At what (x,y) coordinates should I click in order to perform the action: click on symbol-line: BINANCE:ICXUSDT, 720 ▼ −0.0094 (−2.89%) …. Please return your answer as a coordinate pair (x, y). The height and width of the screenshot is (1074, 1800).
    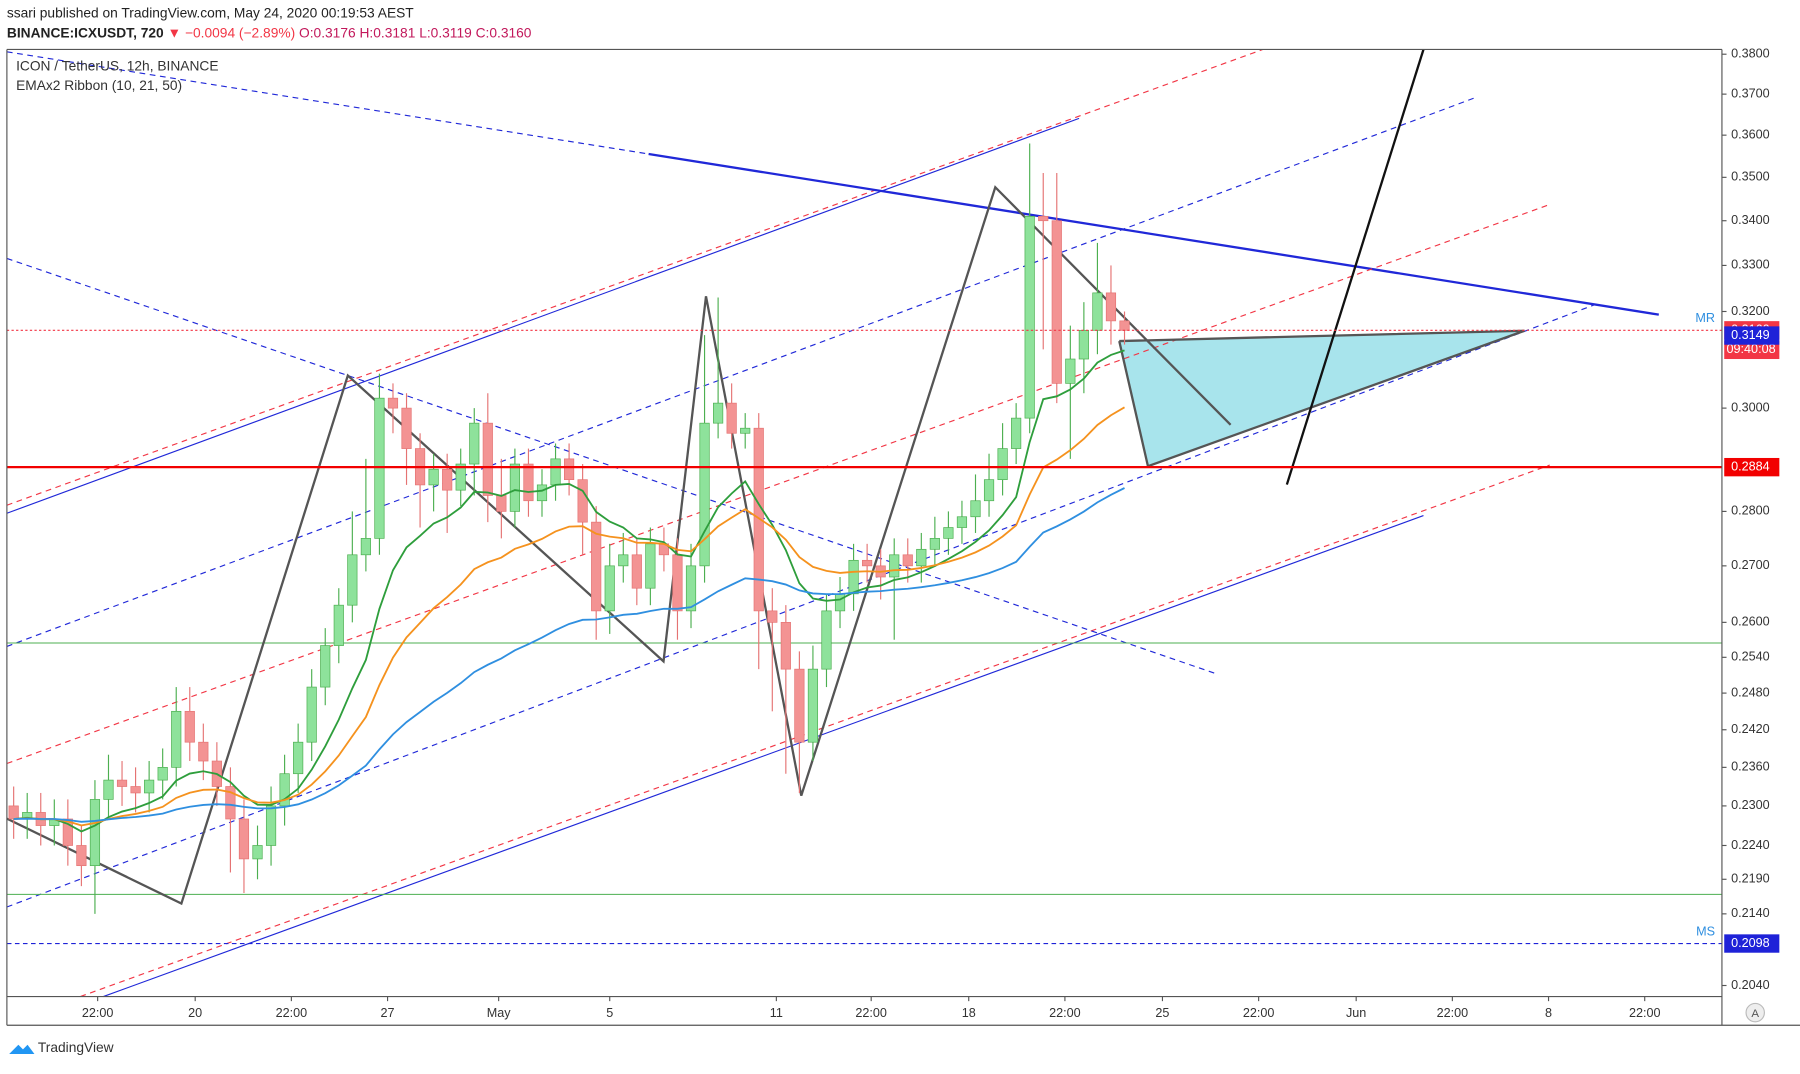
    Looking at the image, I should click on (269, 32).